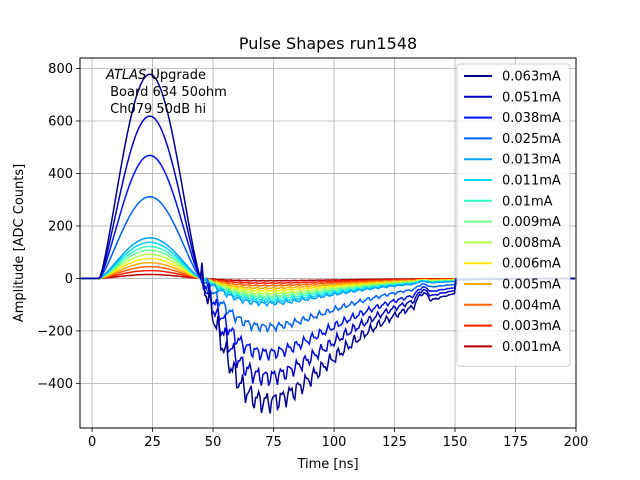 This screenshot has height=480, width=640. I want to click on y-axis-label: Amplitude [ADC Counts], so click(19, 243).